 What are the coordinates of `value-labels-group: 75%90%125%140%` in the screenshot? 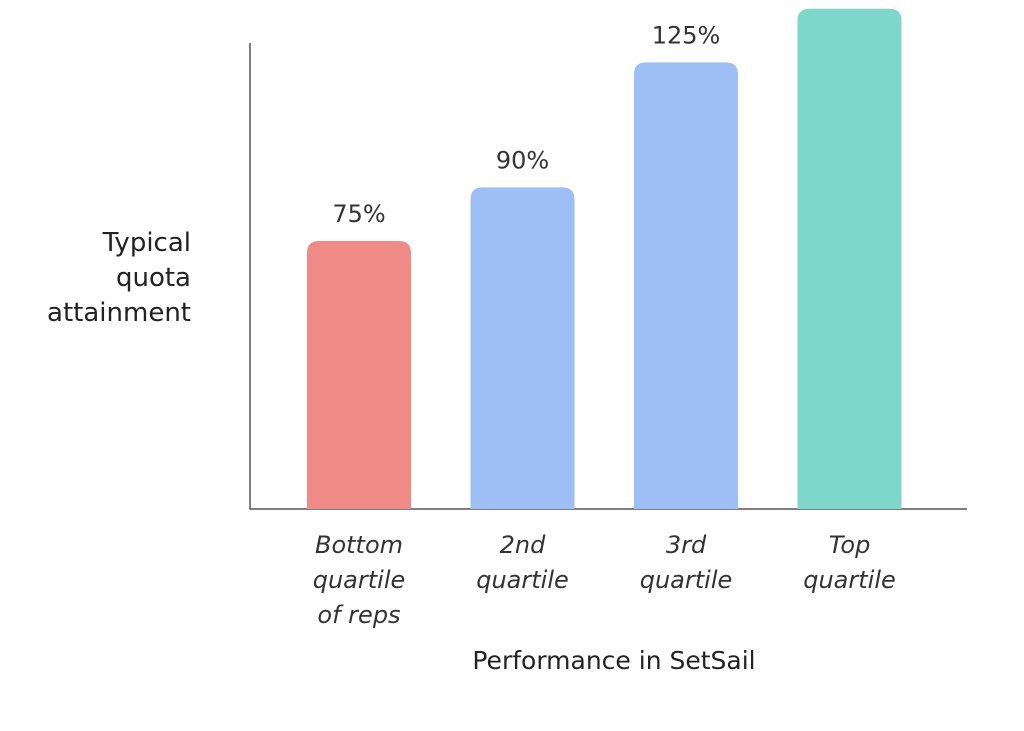 It's located at (526, 124).